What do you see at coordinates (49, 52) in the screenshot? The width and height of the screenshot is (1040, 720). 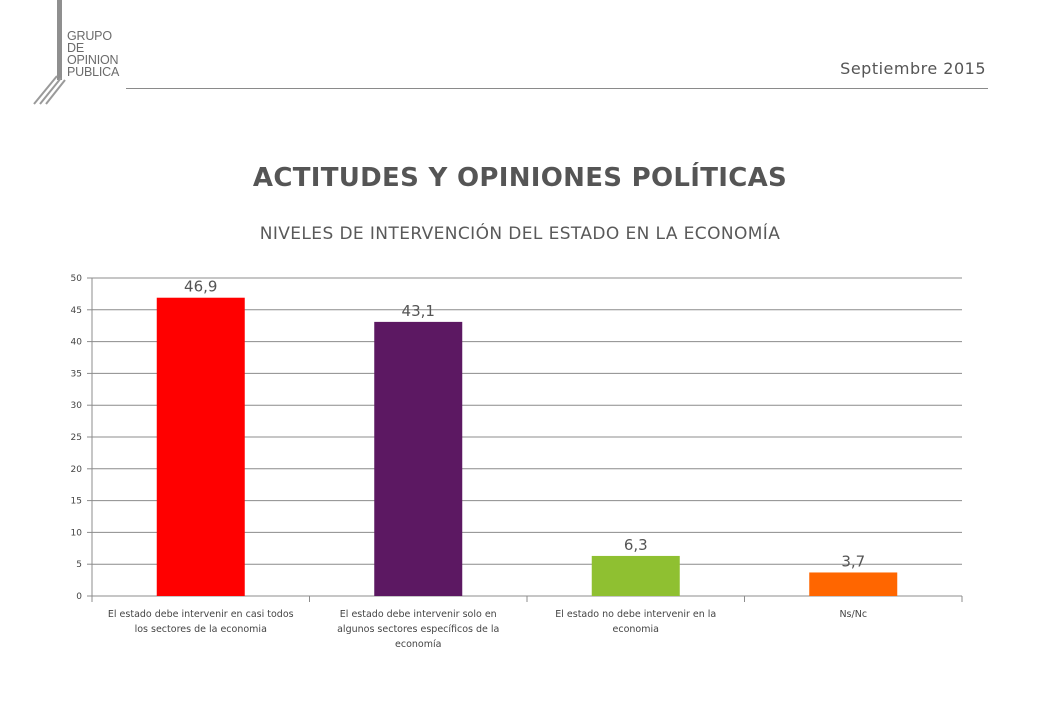 I see `logo-mark-icon` at bounding box center [49, 52].